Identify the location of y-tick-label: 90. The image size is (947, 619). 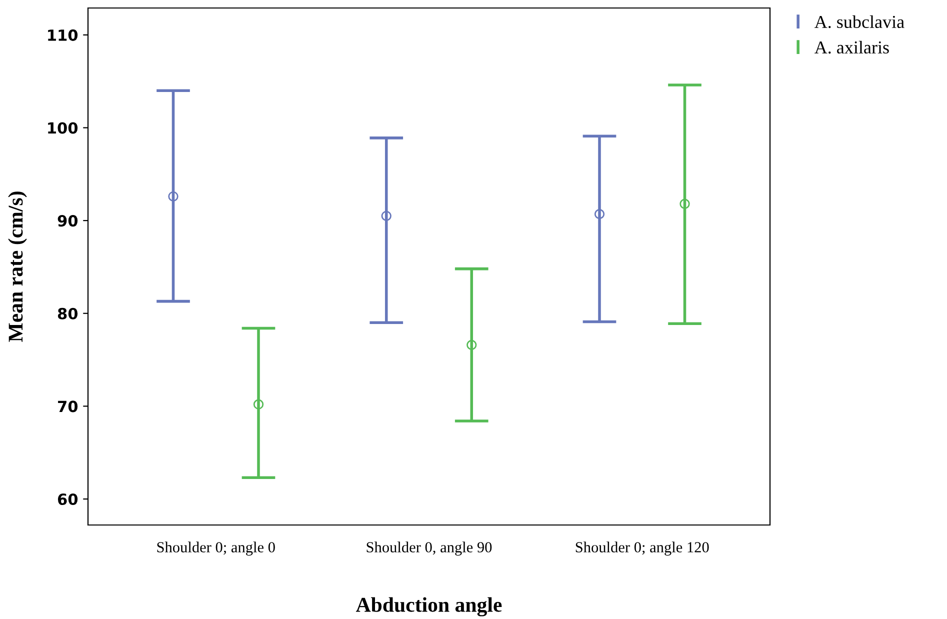
(68, 221).